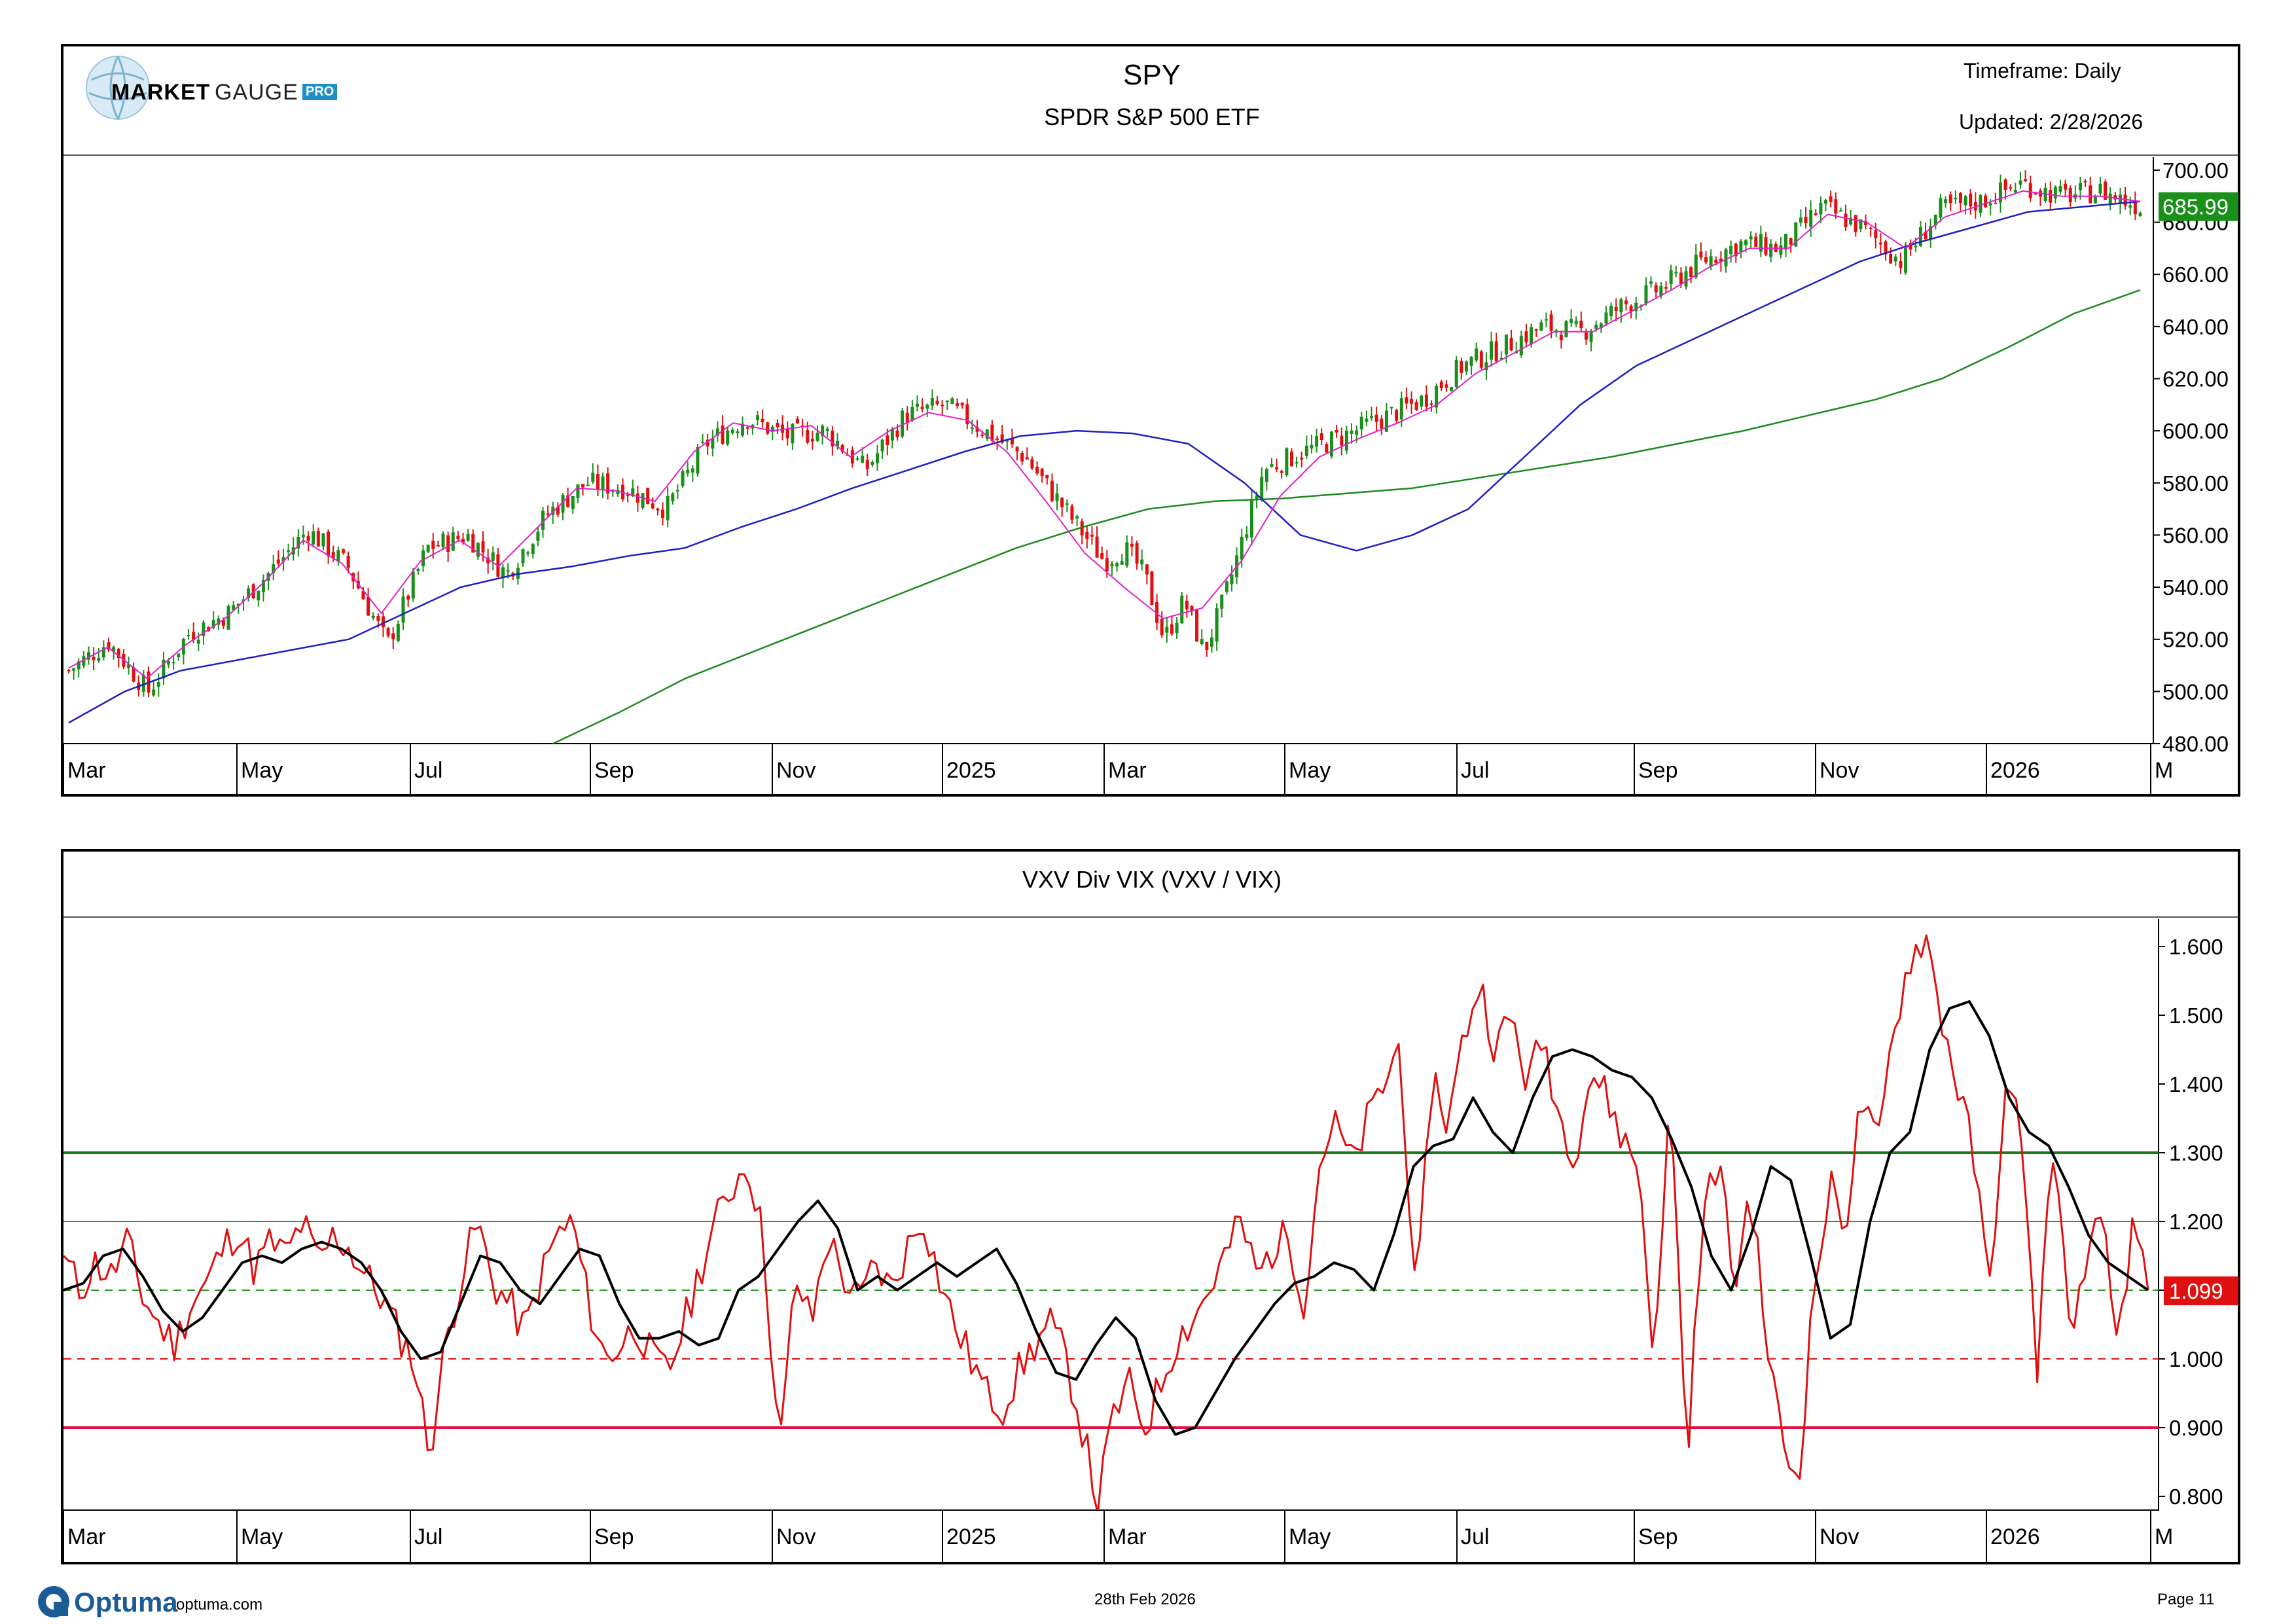 The width and height of the screenshot is (2296, 1624). Describe the element at coordinates (2196, 1291) in the screenshot. I see `last-ratio-label: 1.099` at that location.